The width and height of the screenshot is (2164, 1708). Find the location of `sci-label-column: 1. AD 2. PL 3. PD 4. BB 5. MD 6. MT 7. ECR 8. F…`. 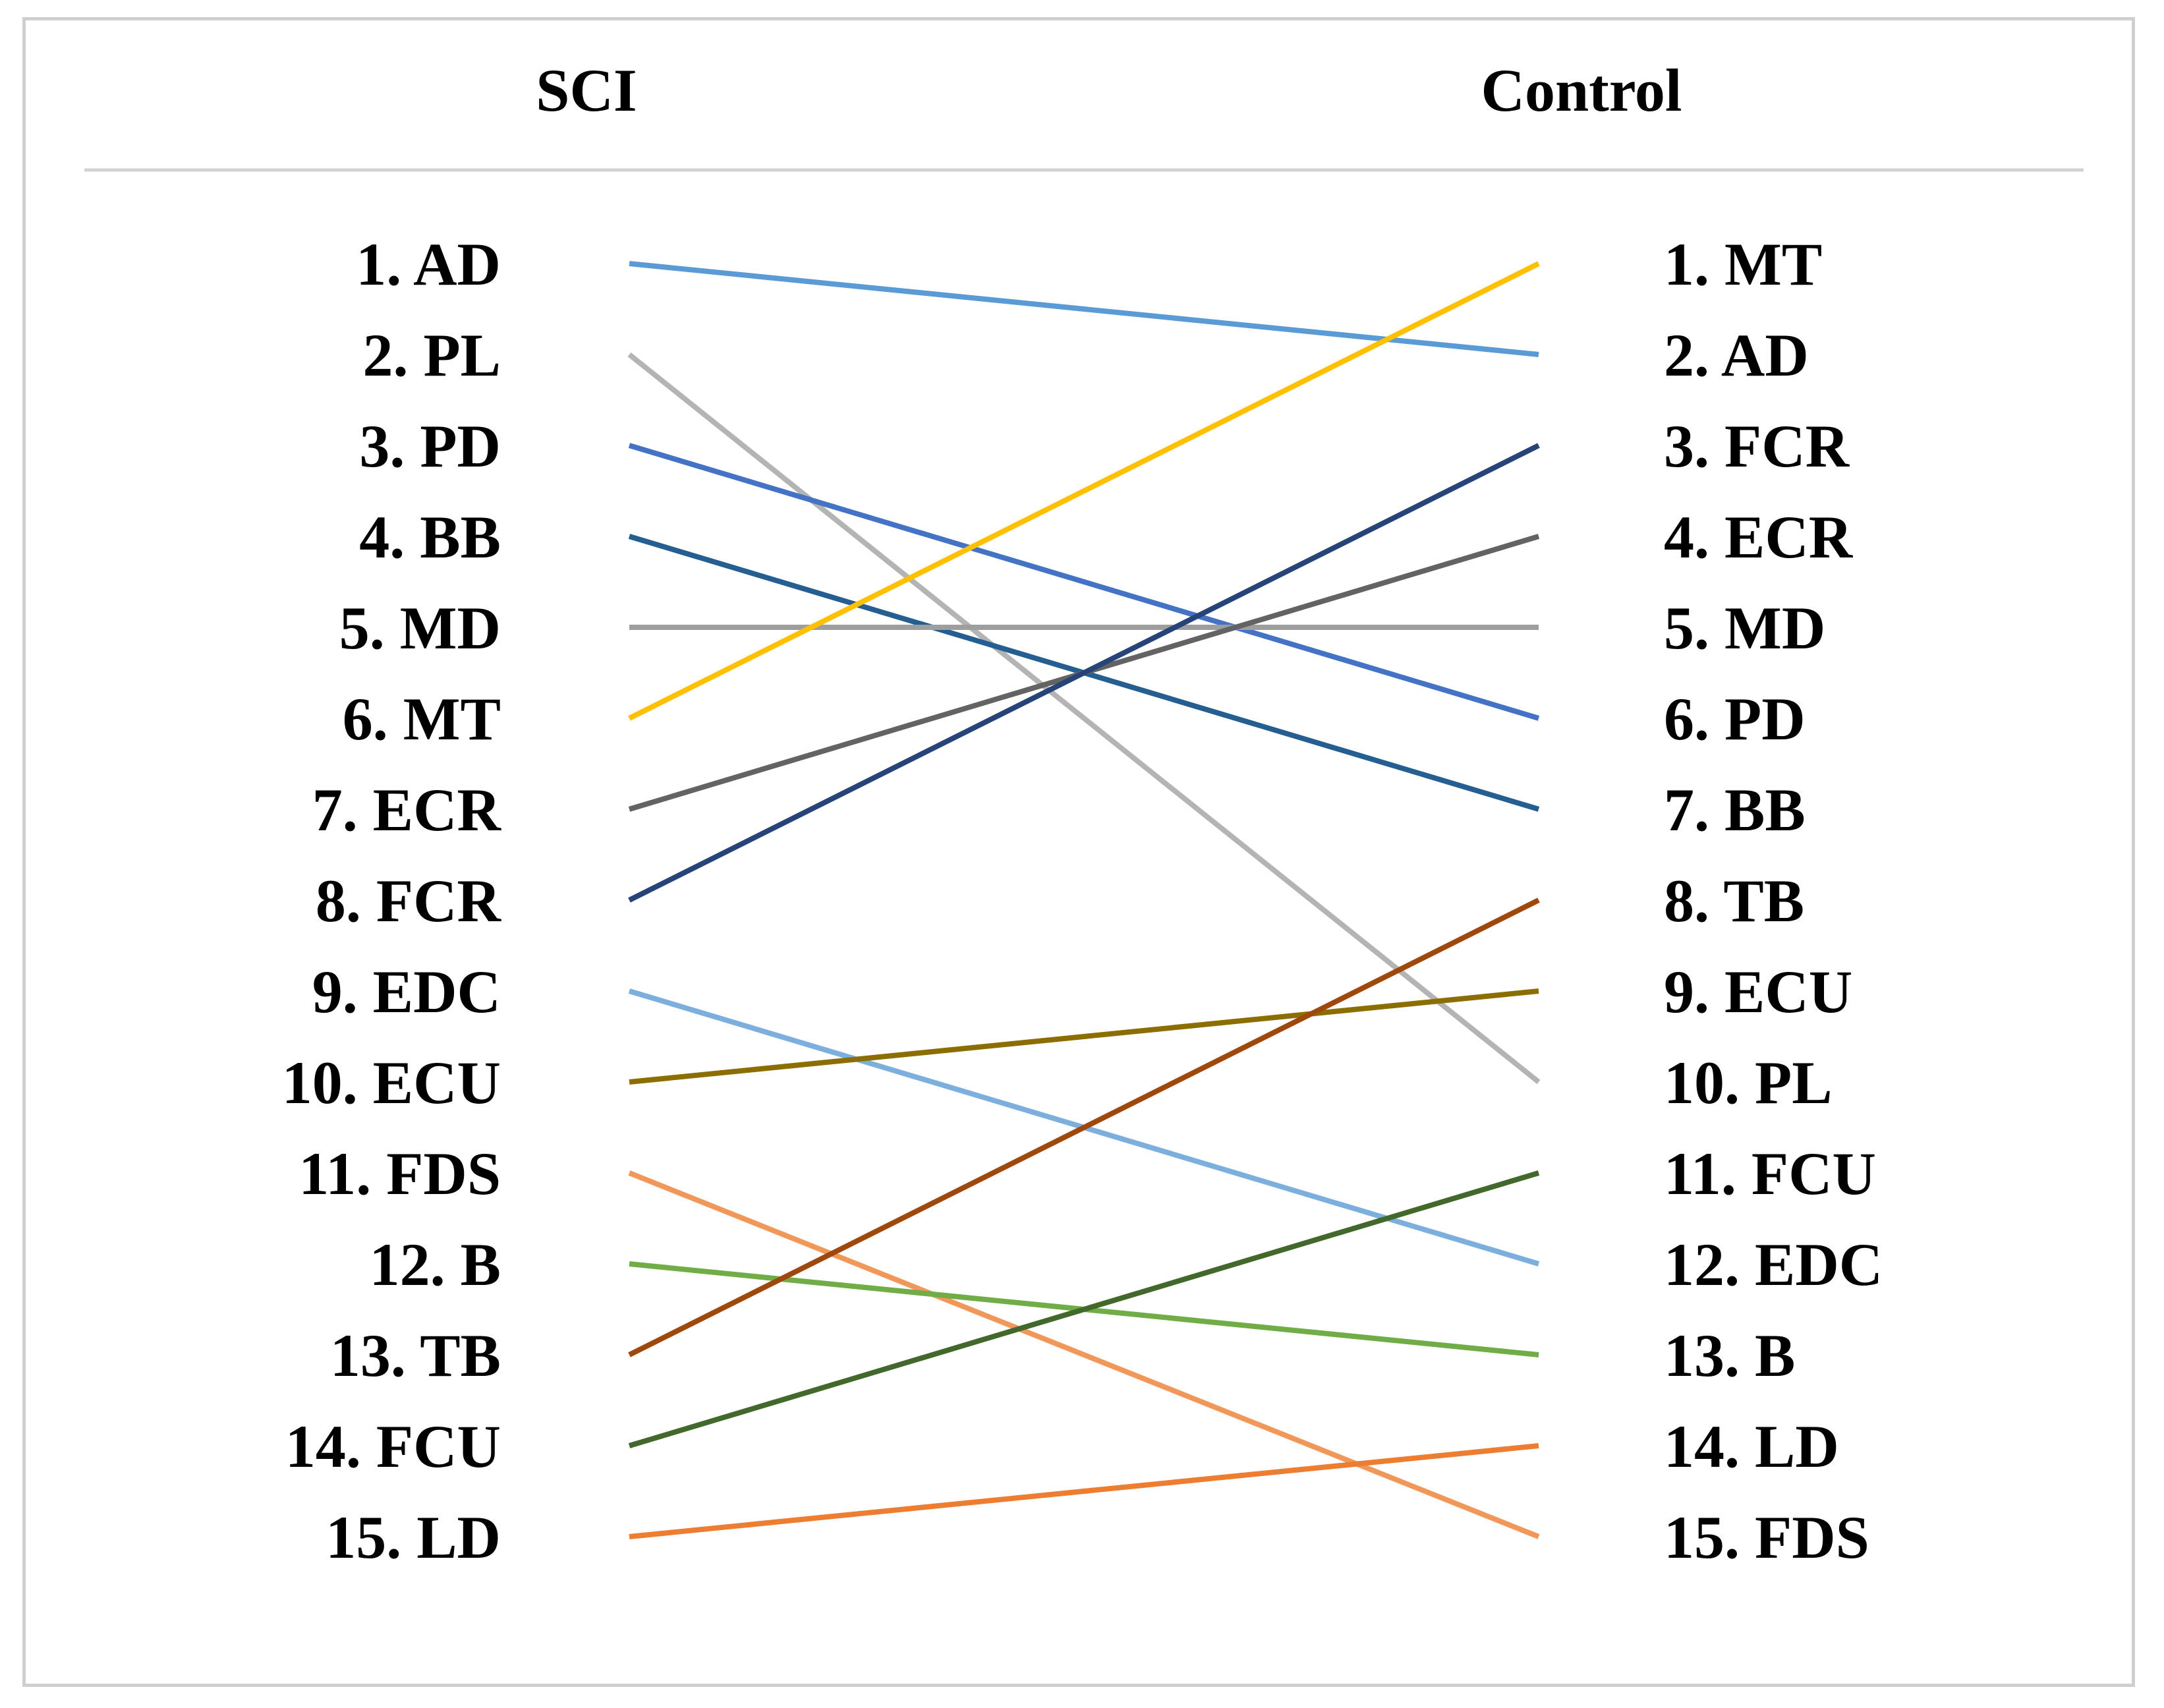

sci-label-column: 1. AD 2. PL 3. PD 4. BB 5. MD 6. MT 7. ECR 8. F… is located at coordinates (392, 901).